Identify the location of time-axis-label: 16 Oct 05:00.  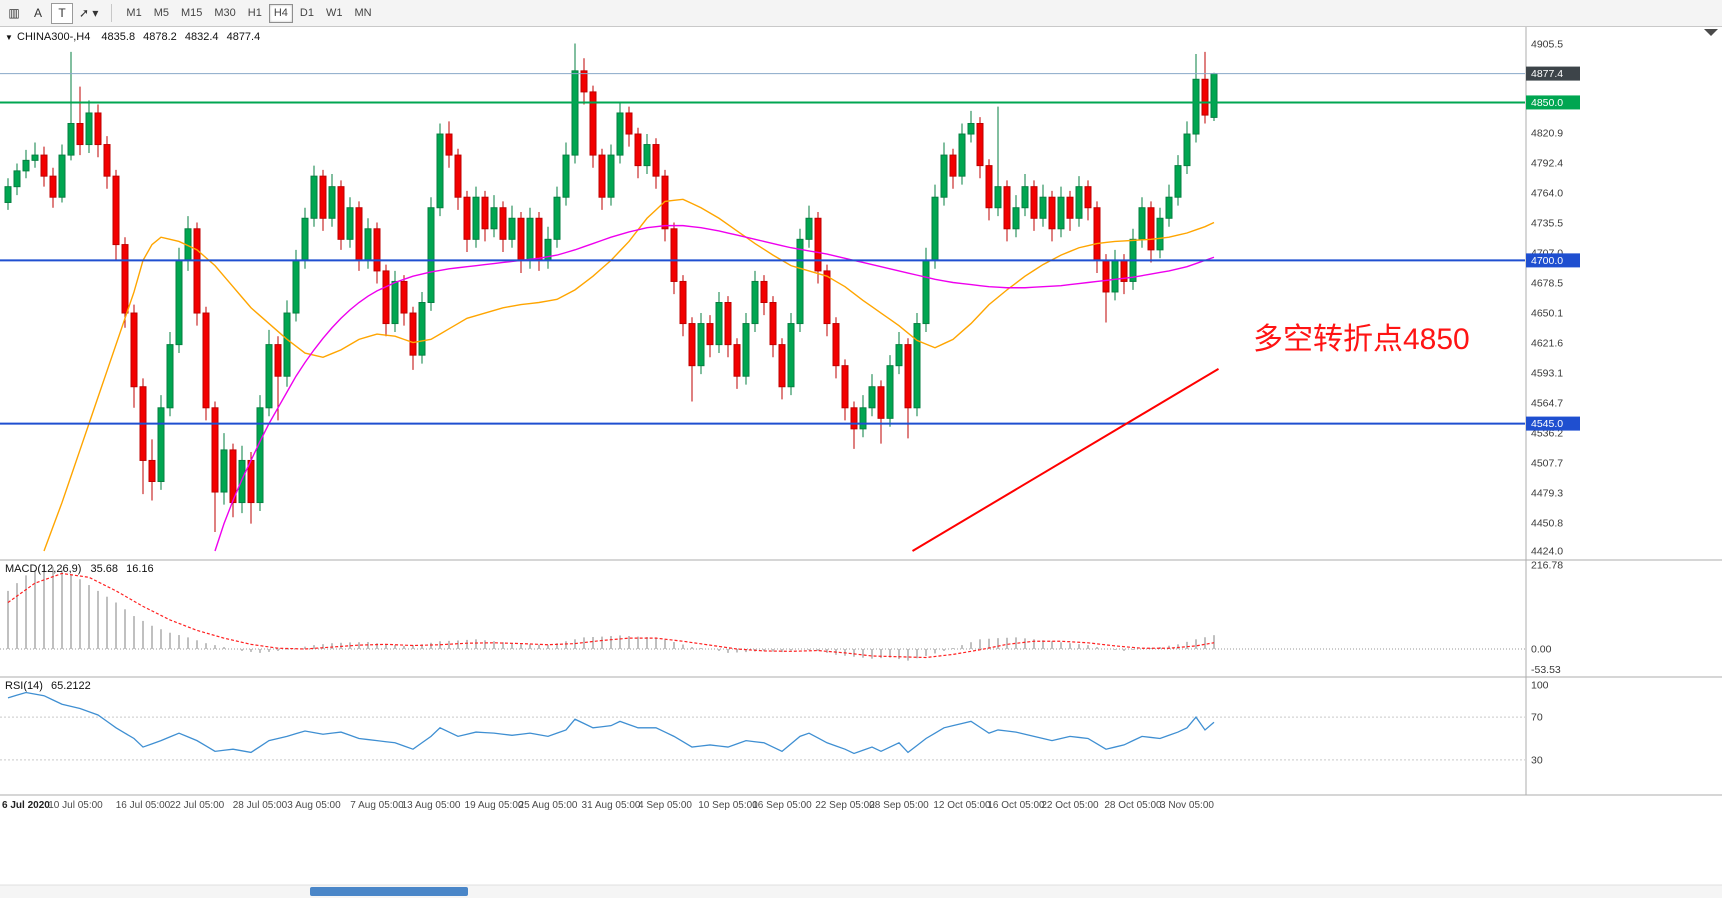
(1016, 805).